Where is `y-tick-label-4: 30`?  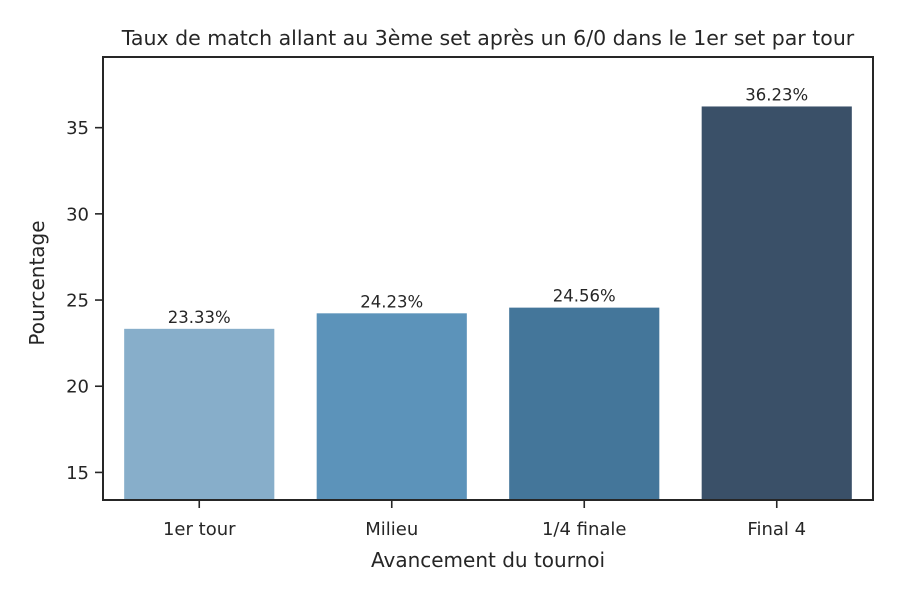 y-tick-label-4: 30 is located at coordinates (77, 214).